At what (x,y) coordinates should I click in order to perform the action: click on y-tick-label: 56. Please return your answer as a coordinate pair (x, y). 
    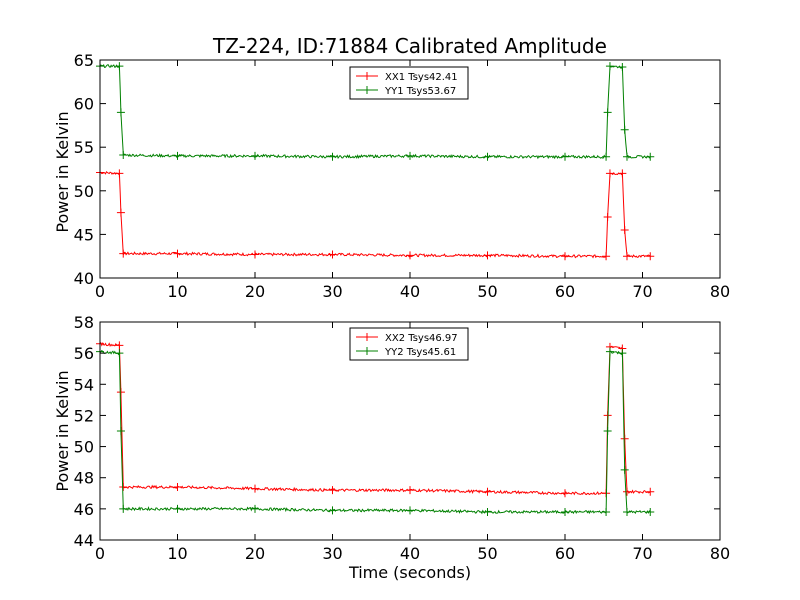
    Looking at the image, I should click on (84, 353).